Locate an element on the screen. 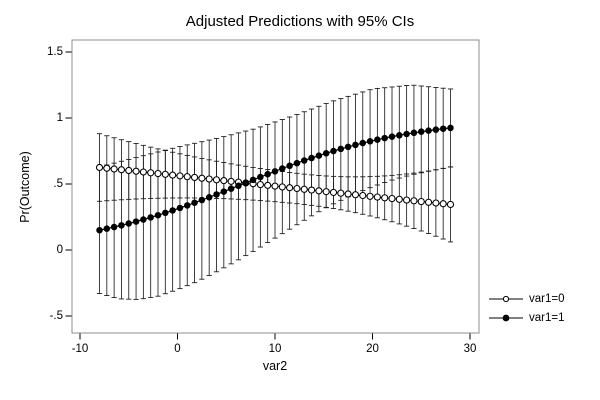  legend-item: var1=0 is located at coordinates (526, 298).